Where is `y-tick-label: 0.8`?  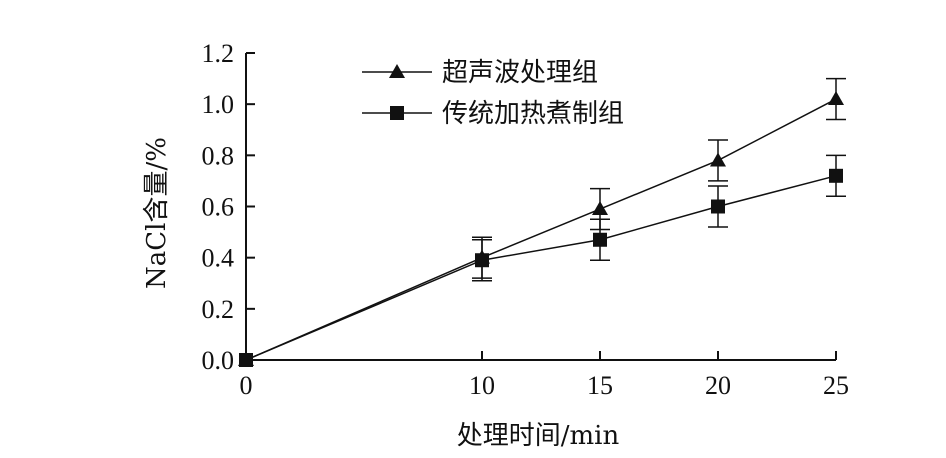 y-tick-label: 0.8 is located at coordinates (218, 155).